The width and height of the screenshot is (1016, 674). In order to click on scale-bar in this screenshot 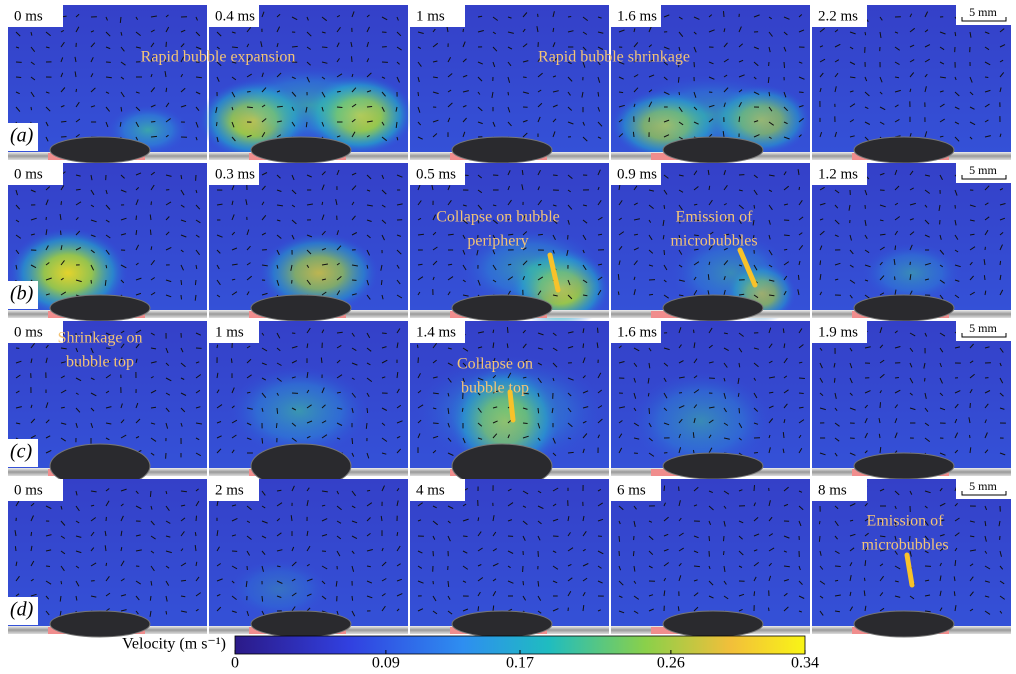, I will do `click(984, 493)`.